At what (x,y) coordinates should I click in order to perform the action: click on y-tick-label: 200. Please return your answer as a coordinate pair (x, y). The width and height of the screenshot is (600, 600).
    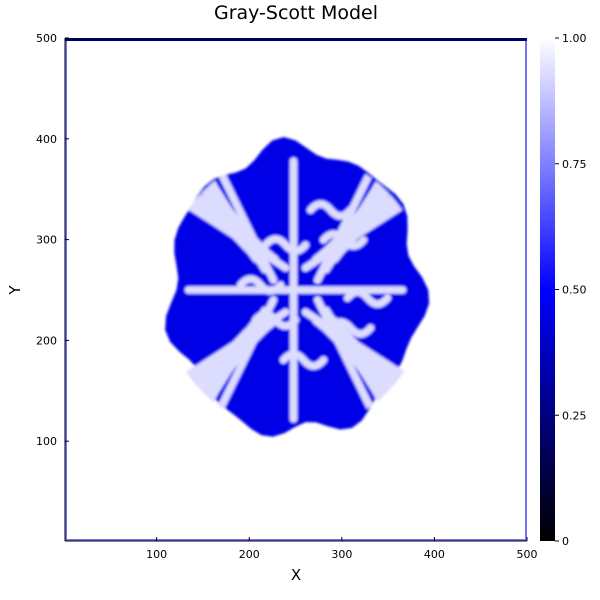
    Looking at the image, I should click on (46, 340).